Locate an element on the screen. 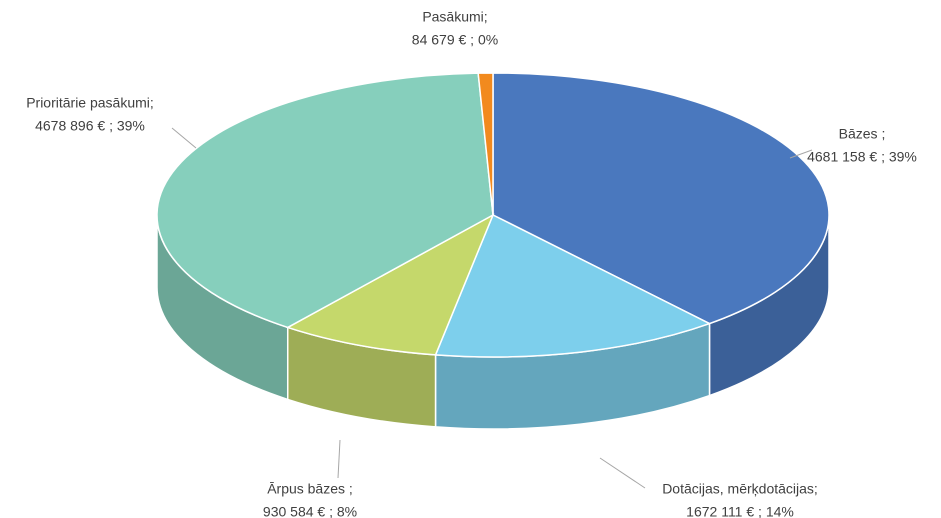 This screenshot has width=941, height=518. category-label: Prioritārie pasākumi; is located at coordinates (90, 103).